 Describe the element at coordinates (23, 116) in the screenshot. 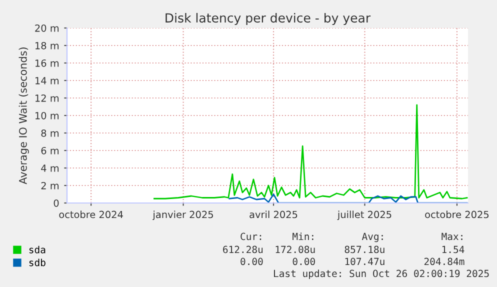

I see `y-axis-title: Average IO Wait (seconds)` at that location.